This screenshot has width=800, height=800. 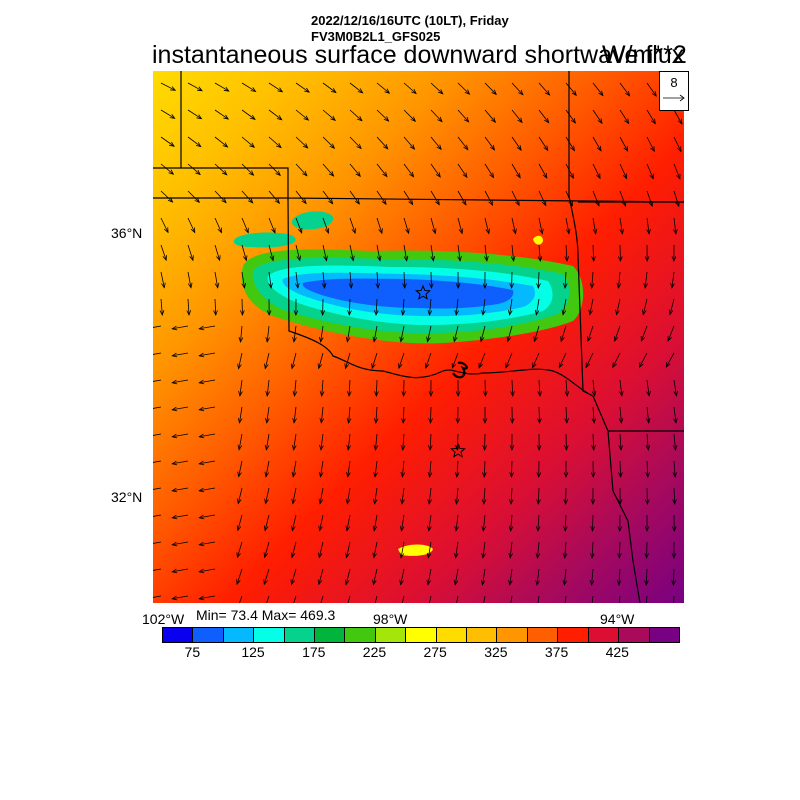 I want to click on units-label: W/m**2, so click(x=644, y=55).